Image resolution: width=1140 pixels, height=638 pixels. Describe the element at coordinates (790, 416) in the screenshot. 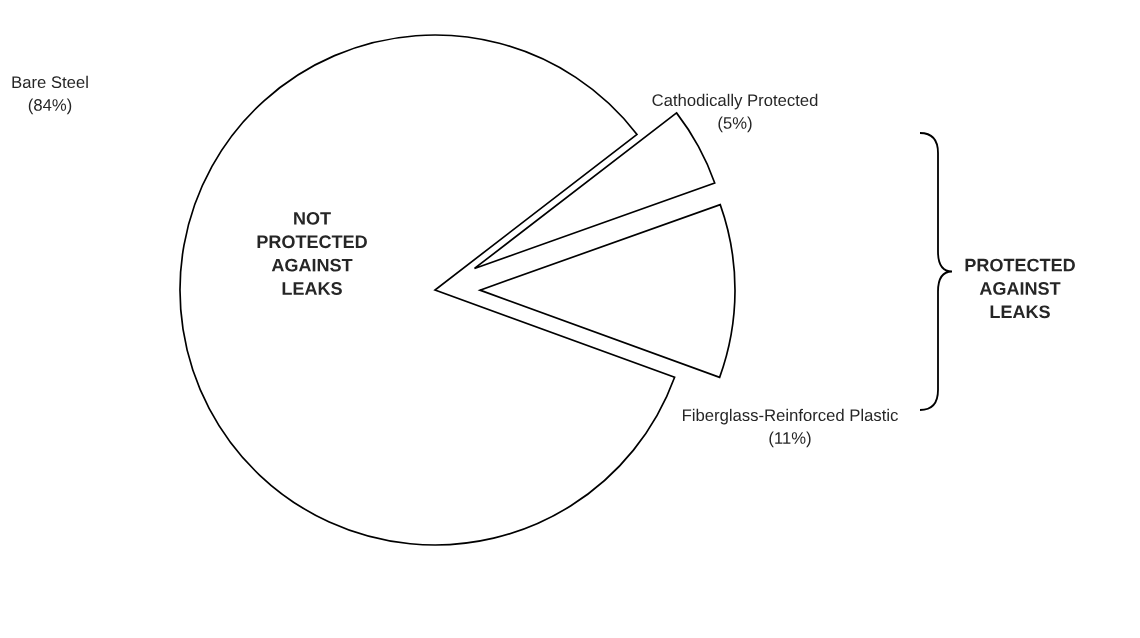

I see `slice-label: Fiberglass-Reinforced Plastic` at that location.